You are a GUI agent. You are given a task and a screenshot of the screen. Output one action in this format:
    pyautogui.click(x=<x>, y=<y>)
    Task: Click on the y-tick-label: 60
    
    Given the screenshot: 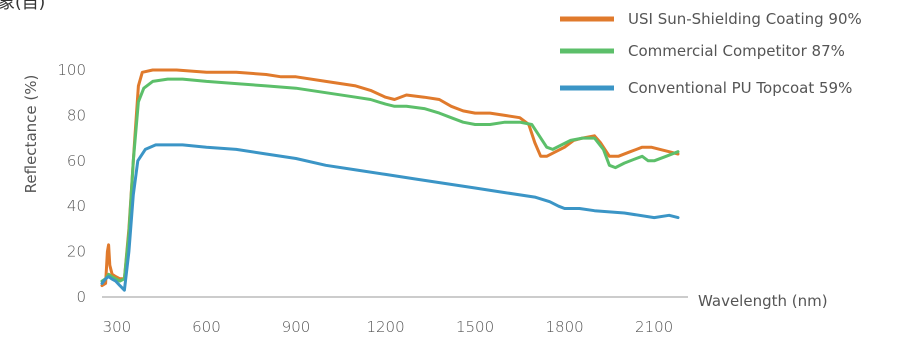 What is the action you would take?
    pyautogui.click(x=76, y=161)
    